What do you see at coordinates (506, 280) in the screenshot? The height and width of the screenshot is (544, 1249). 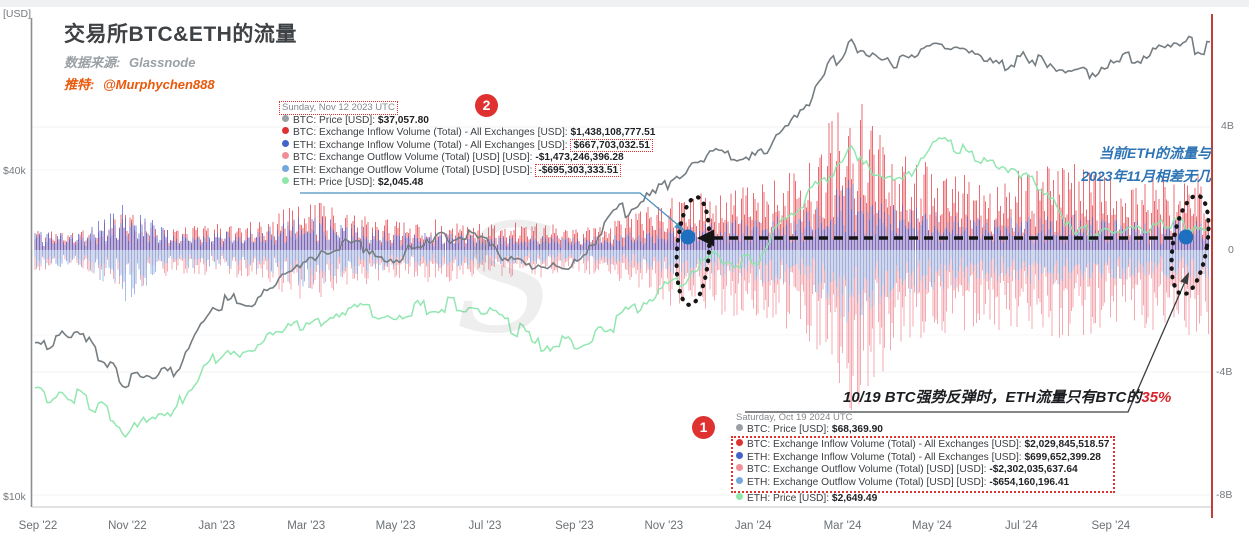 I see `watermark: S` at bounding box center [506, 280].